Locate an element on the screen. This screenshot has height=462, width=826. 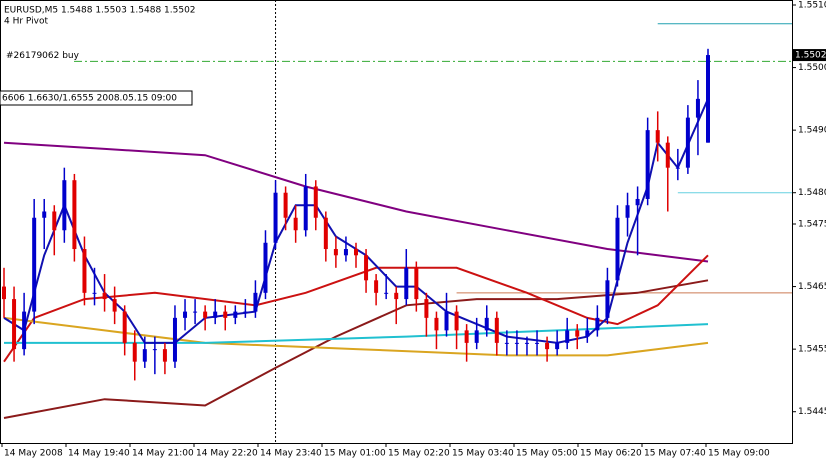
chart-header: EURUSD,M5 1.5488 1.5503 1.5488 1.5502 is located at coordinates (100, 11).